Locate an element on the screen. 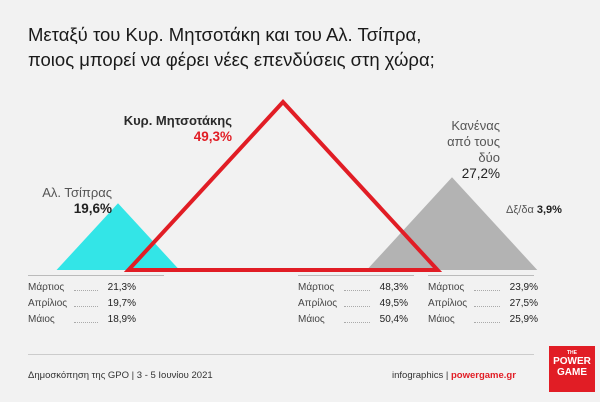 Image resolution: width=600 pixels, height=402 pixels. footer-divider is located at coordinates (281, 354).